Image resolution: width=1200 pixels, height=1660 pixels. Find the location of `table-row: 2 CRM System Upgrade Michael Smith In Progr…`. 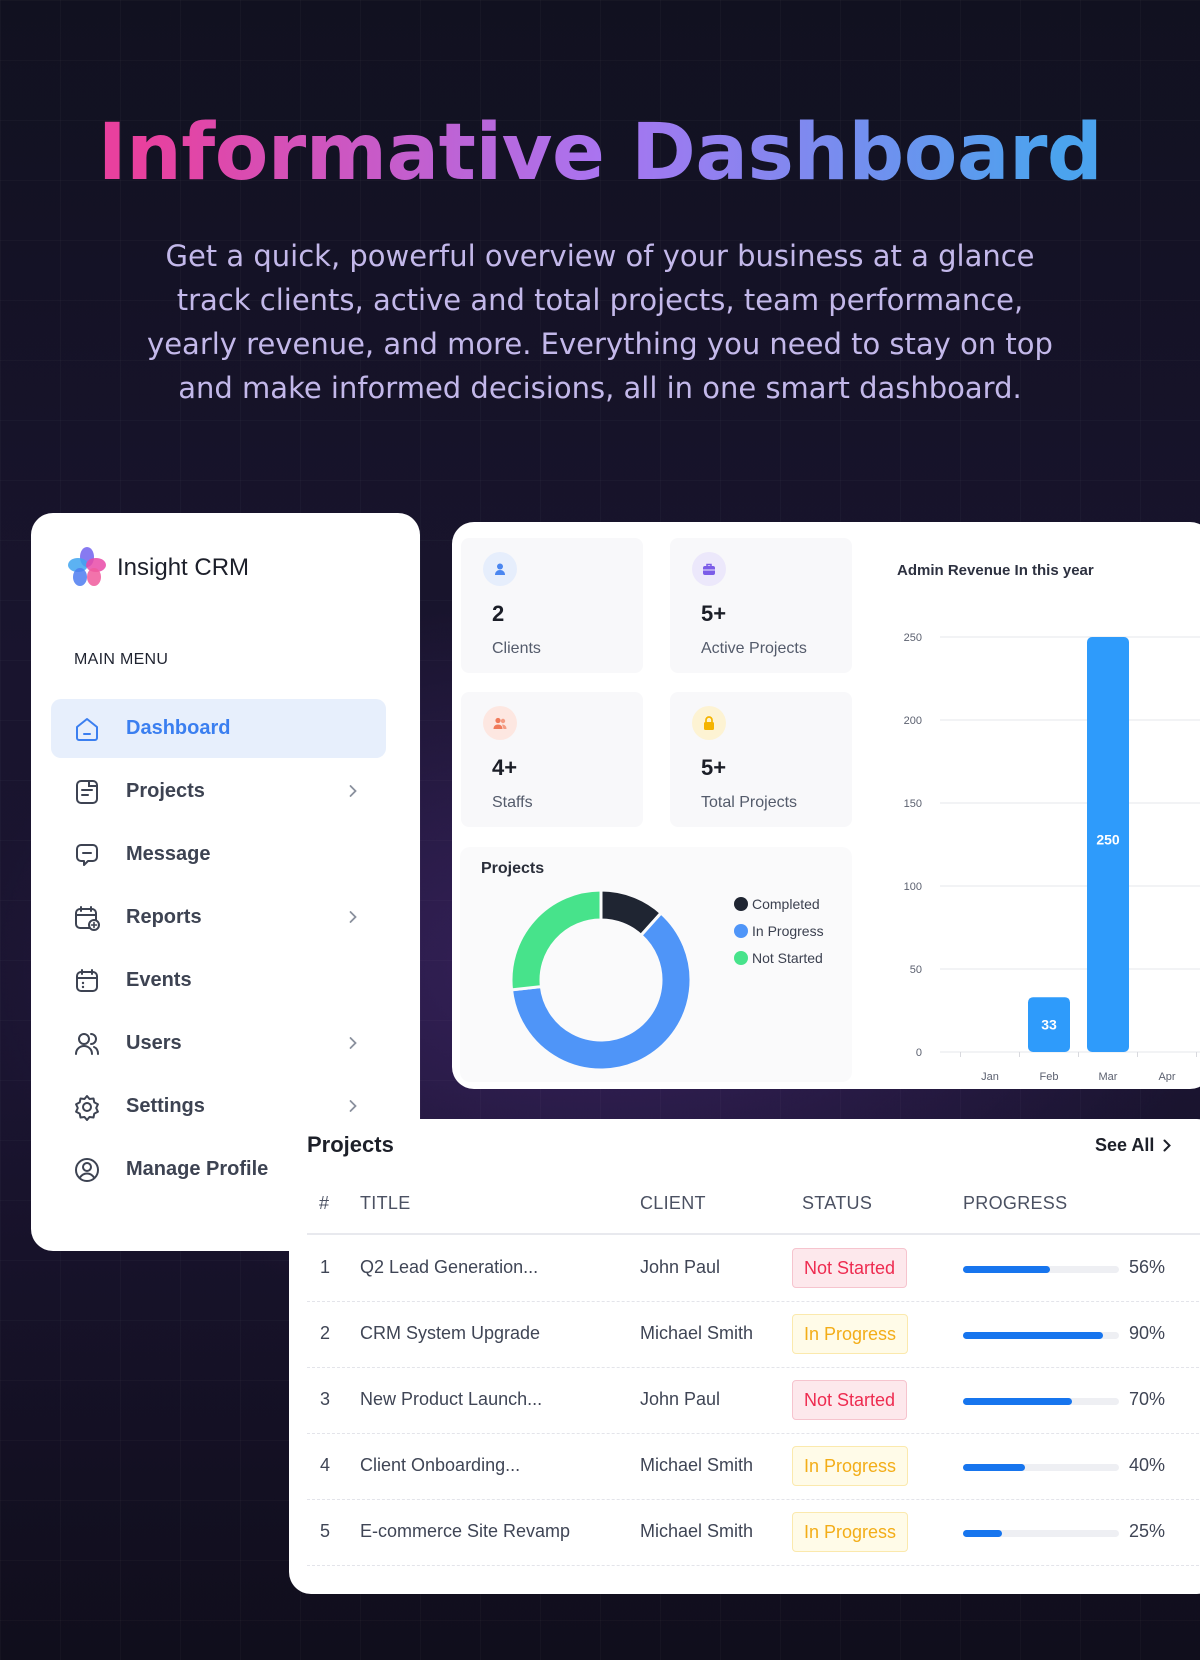

table-row: 2 CRM System Upgrade Michael Smith In Progr… is located at coordinates (753, 1334).